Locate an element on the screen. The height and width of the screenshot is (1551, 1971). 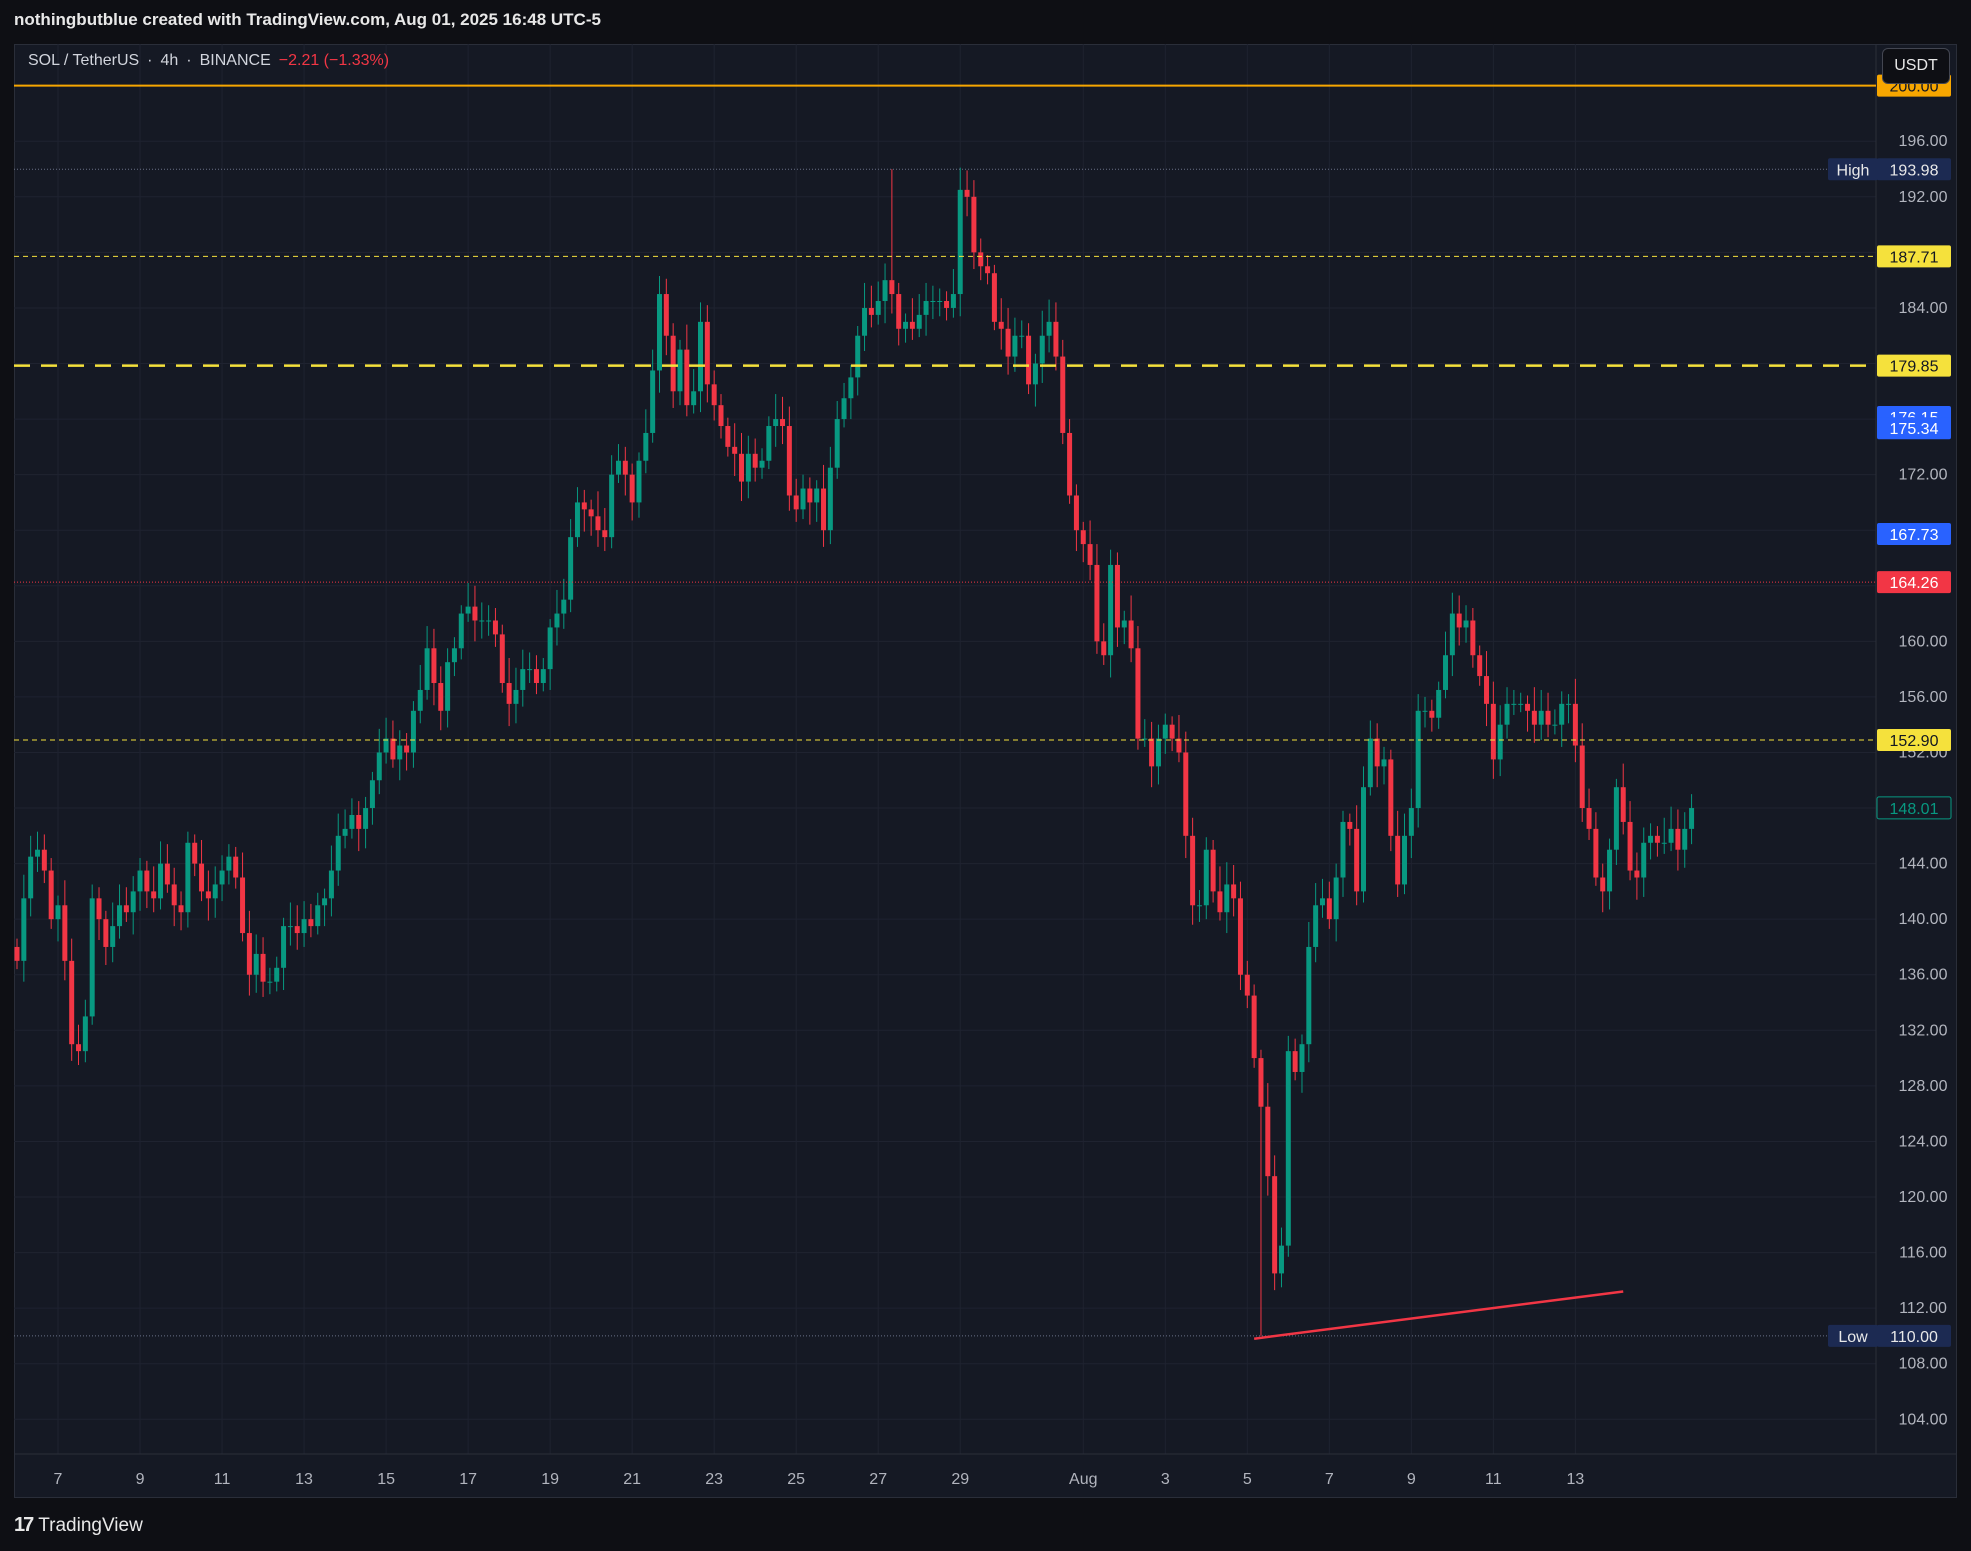
footer: 17 TradingView is located at coordinates (985, 1524).